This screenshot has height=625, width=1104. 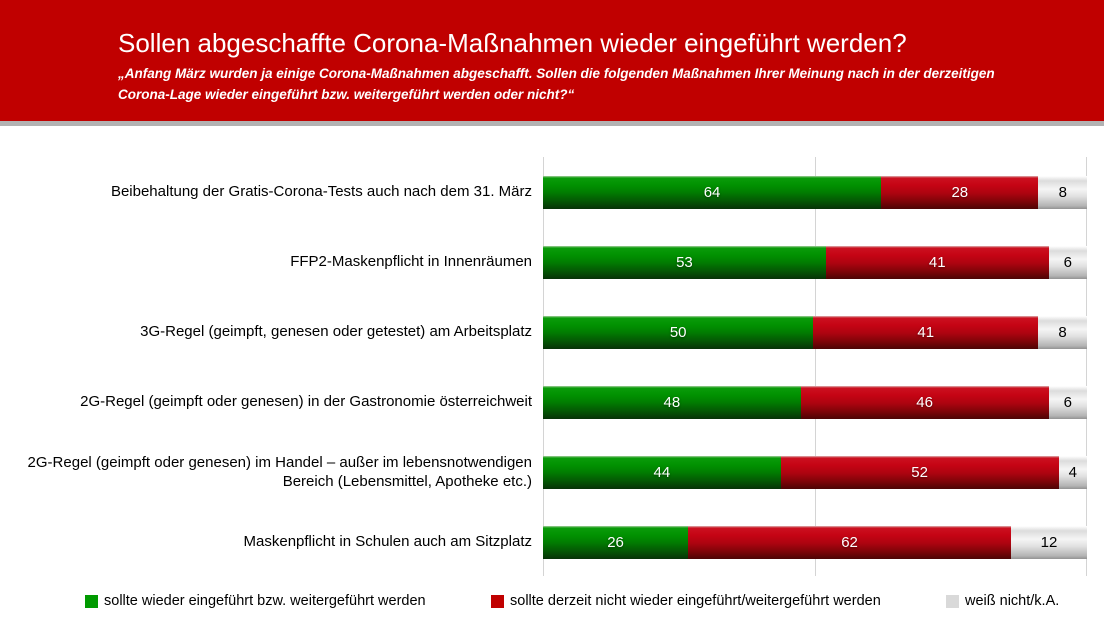 I want to click on bar-segment-green: 64, so click(x=712, y=192).